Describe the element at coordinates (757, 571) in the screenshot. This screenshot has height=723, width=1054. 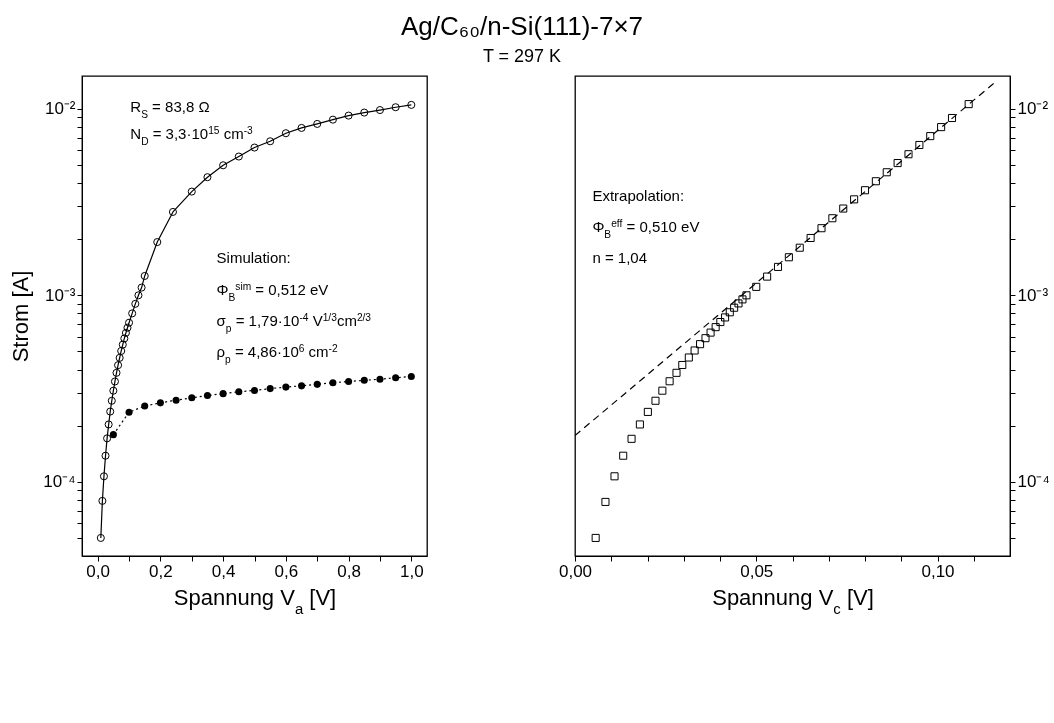
I see `x-tick-label: 0,05` at that location.